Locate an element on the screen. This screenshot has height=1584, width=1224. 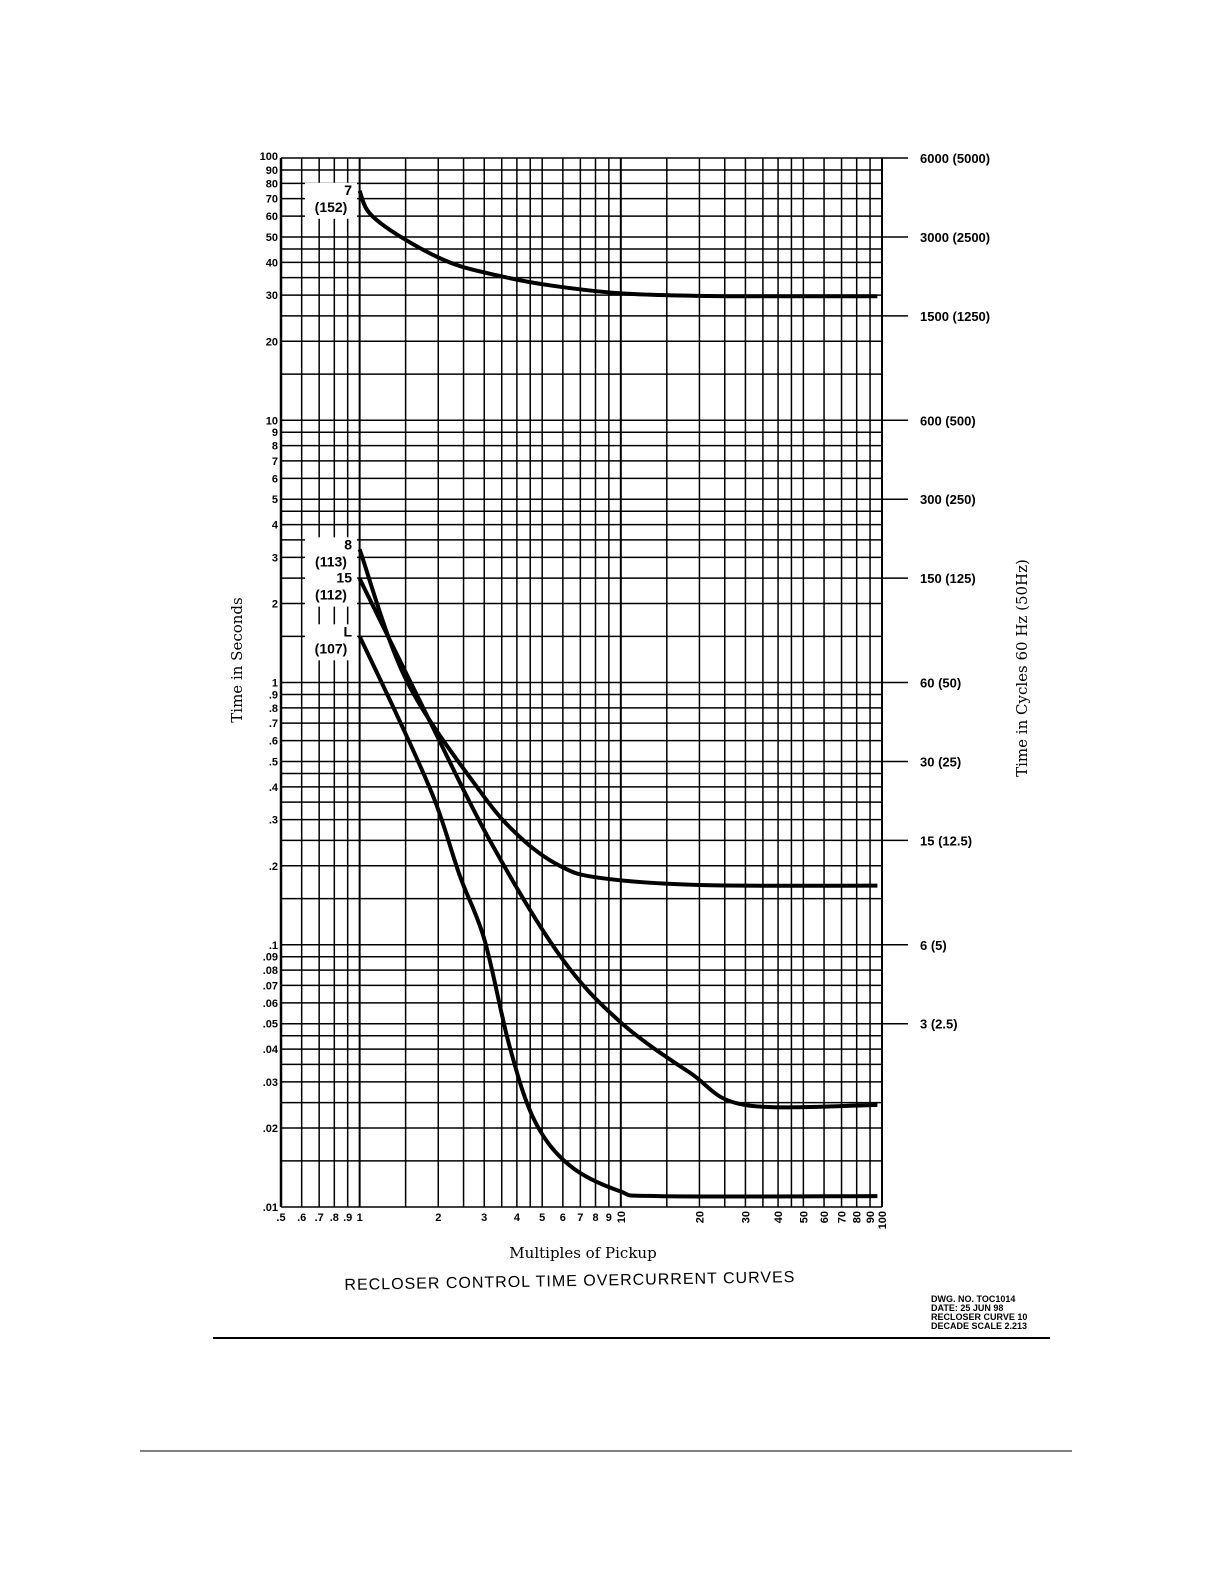
y-tick-label: 30 is located at coordinates (272, 296).